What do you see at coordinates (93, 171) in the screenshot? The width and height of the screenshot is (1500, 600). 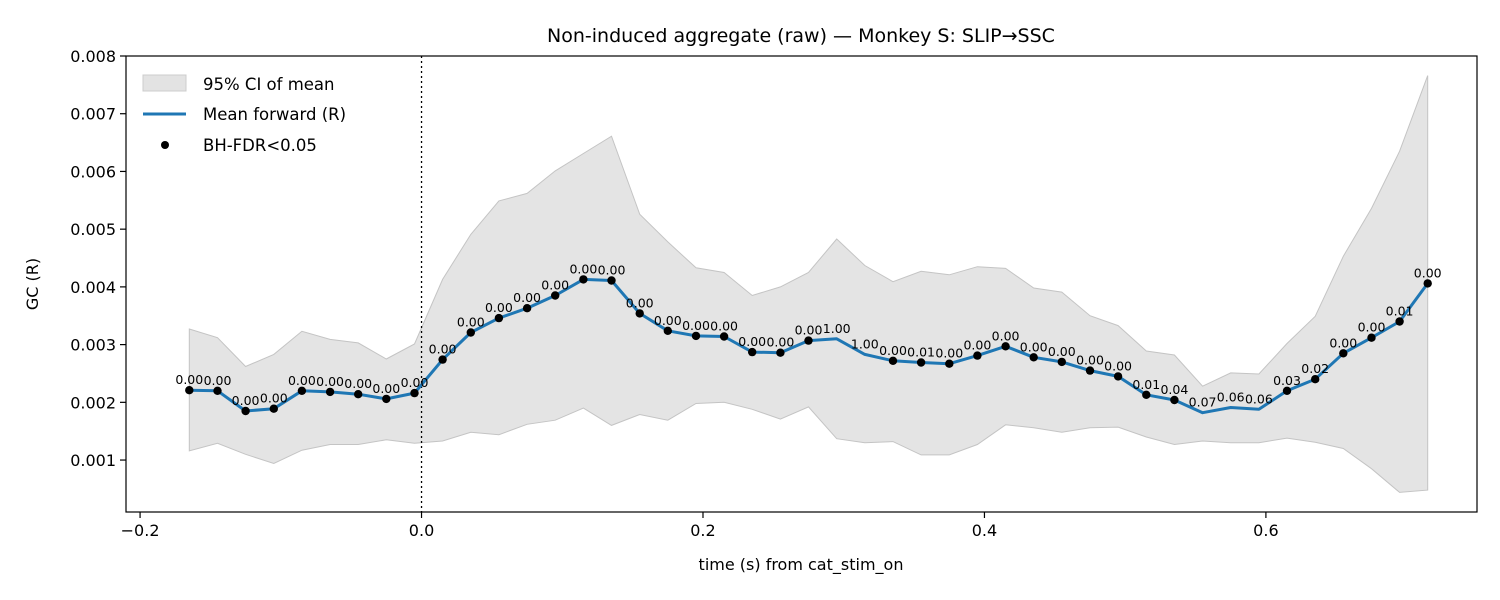 I see `y-tick-label: 0.006` at bounding box center [93, 171].